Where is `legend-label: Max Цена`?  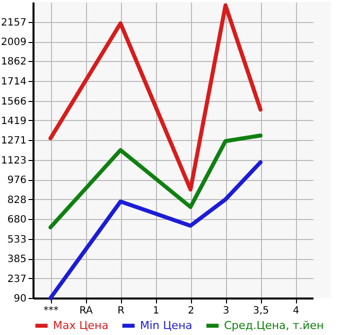
legend-label: Max Цена is located at coordinates (80, 325).